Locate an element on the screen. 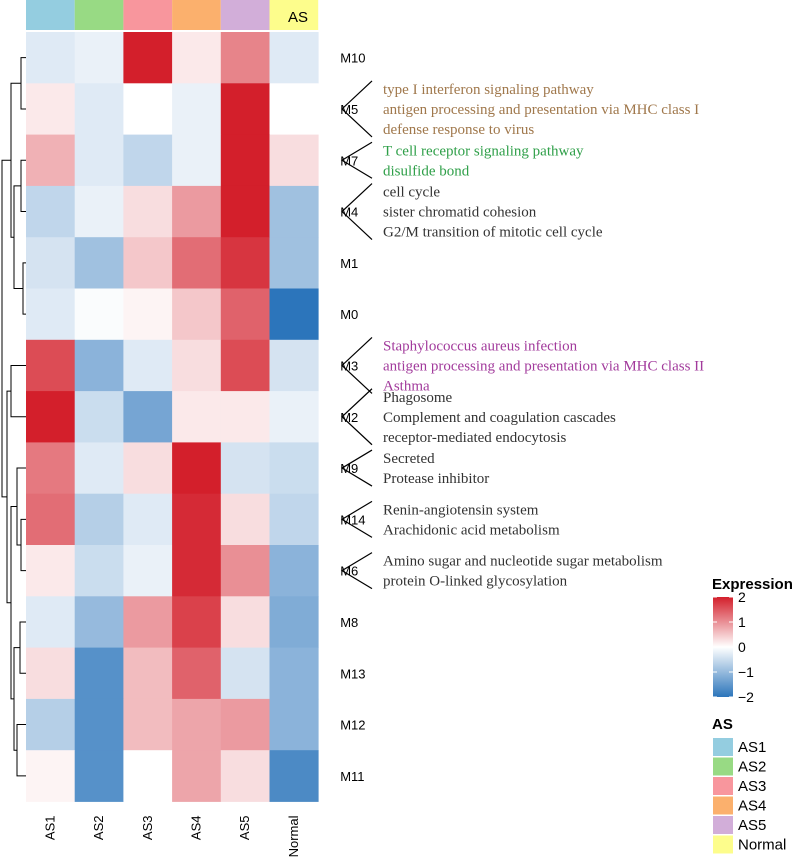 The image size is (803, 861). heat-cell-m7-as2 is located at coordinates (99, 160).